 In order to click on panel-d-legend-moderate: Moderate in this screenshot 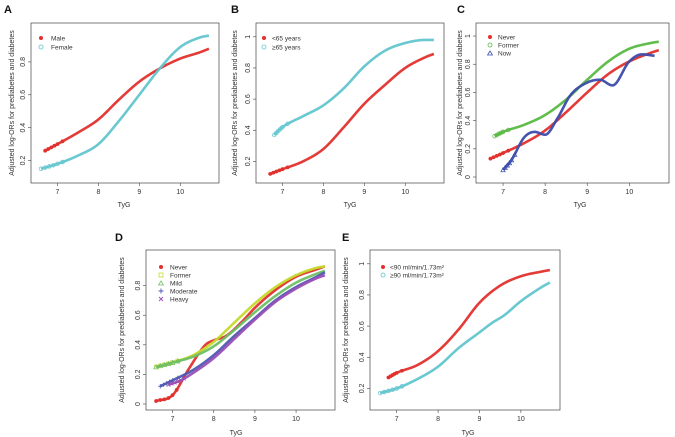, I will do `click(184, 292)`.